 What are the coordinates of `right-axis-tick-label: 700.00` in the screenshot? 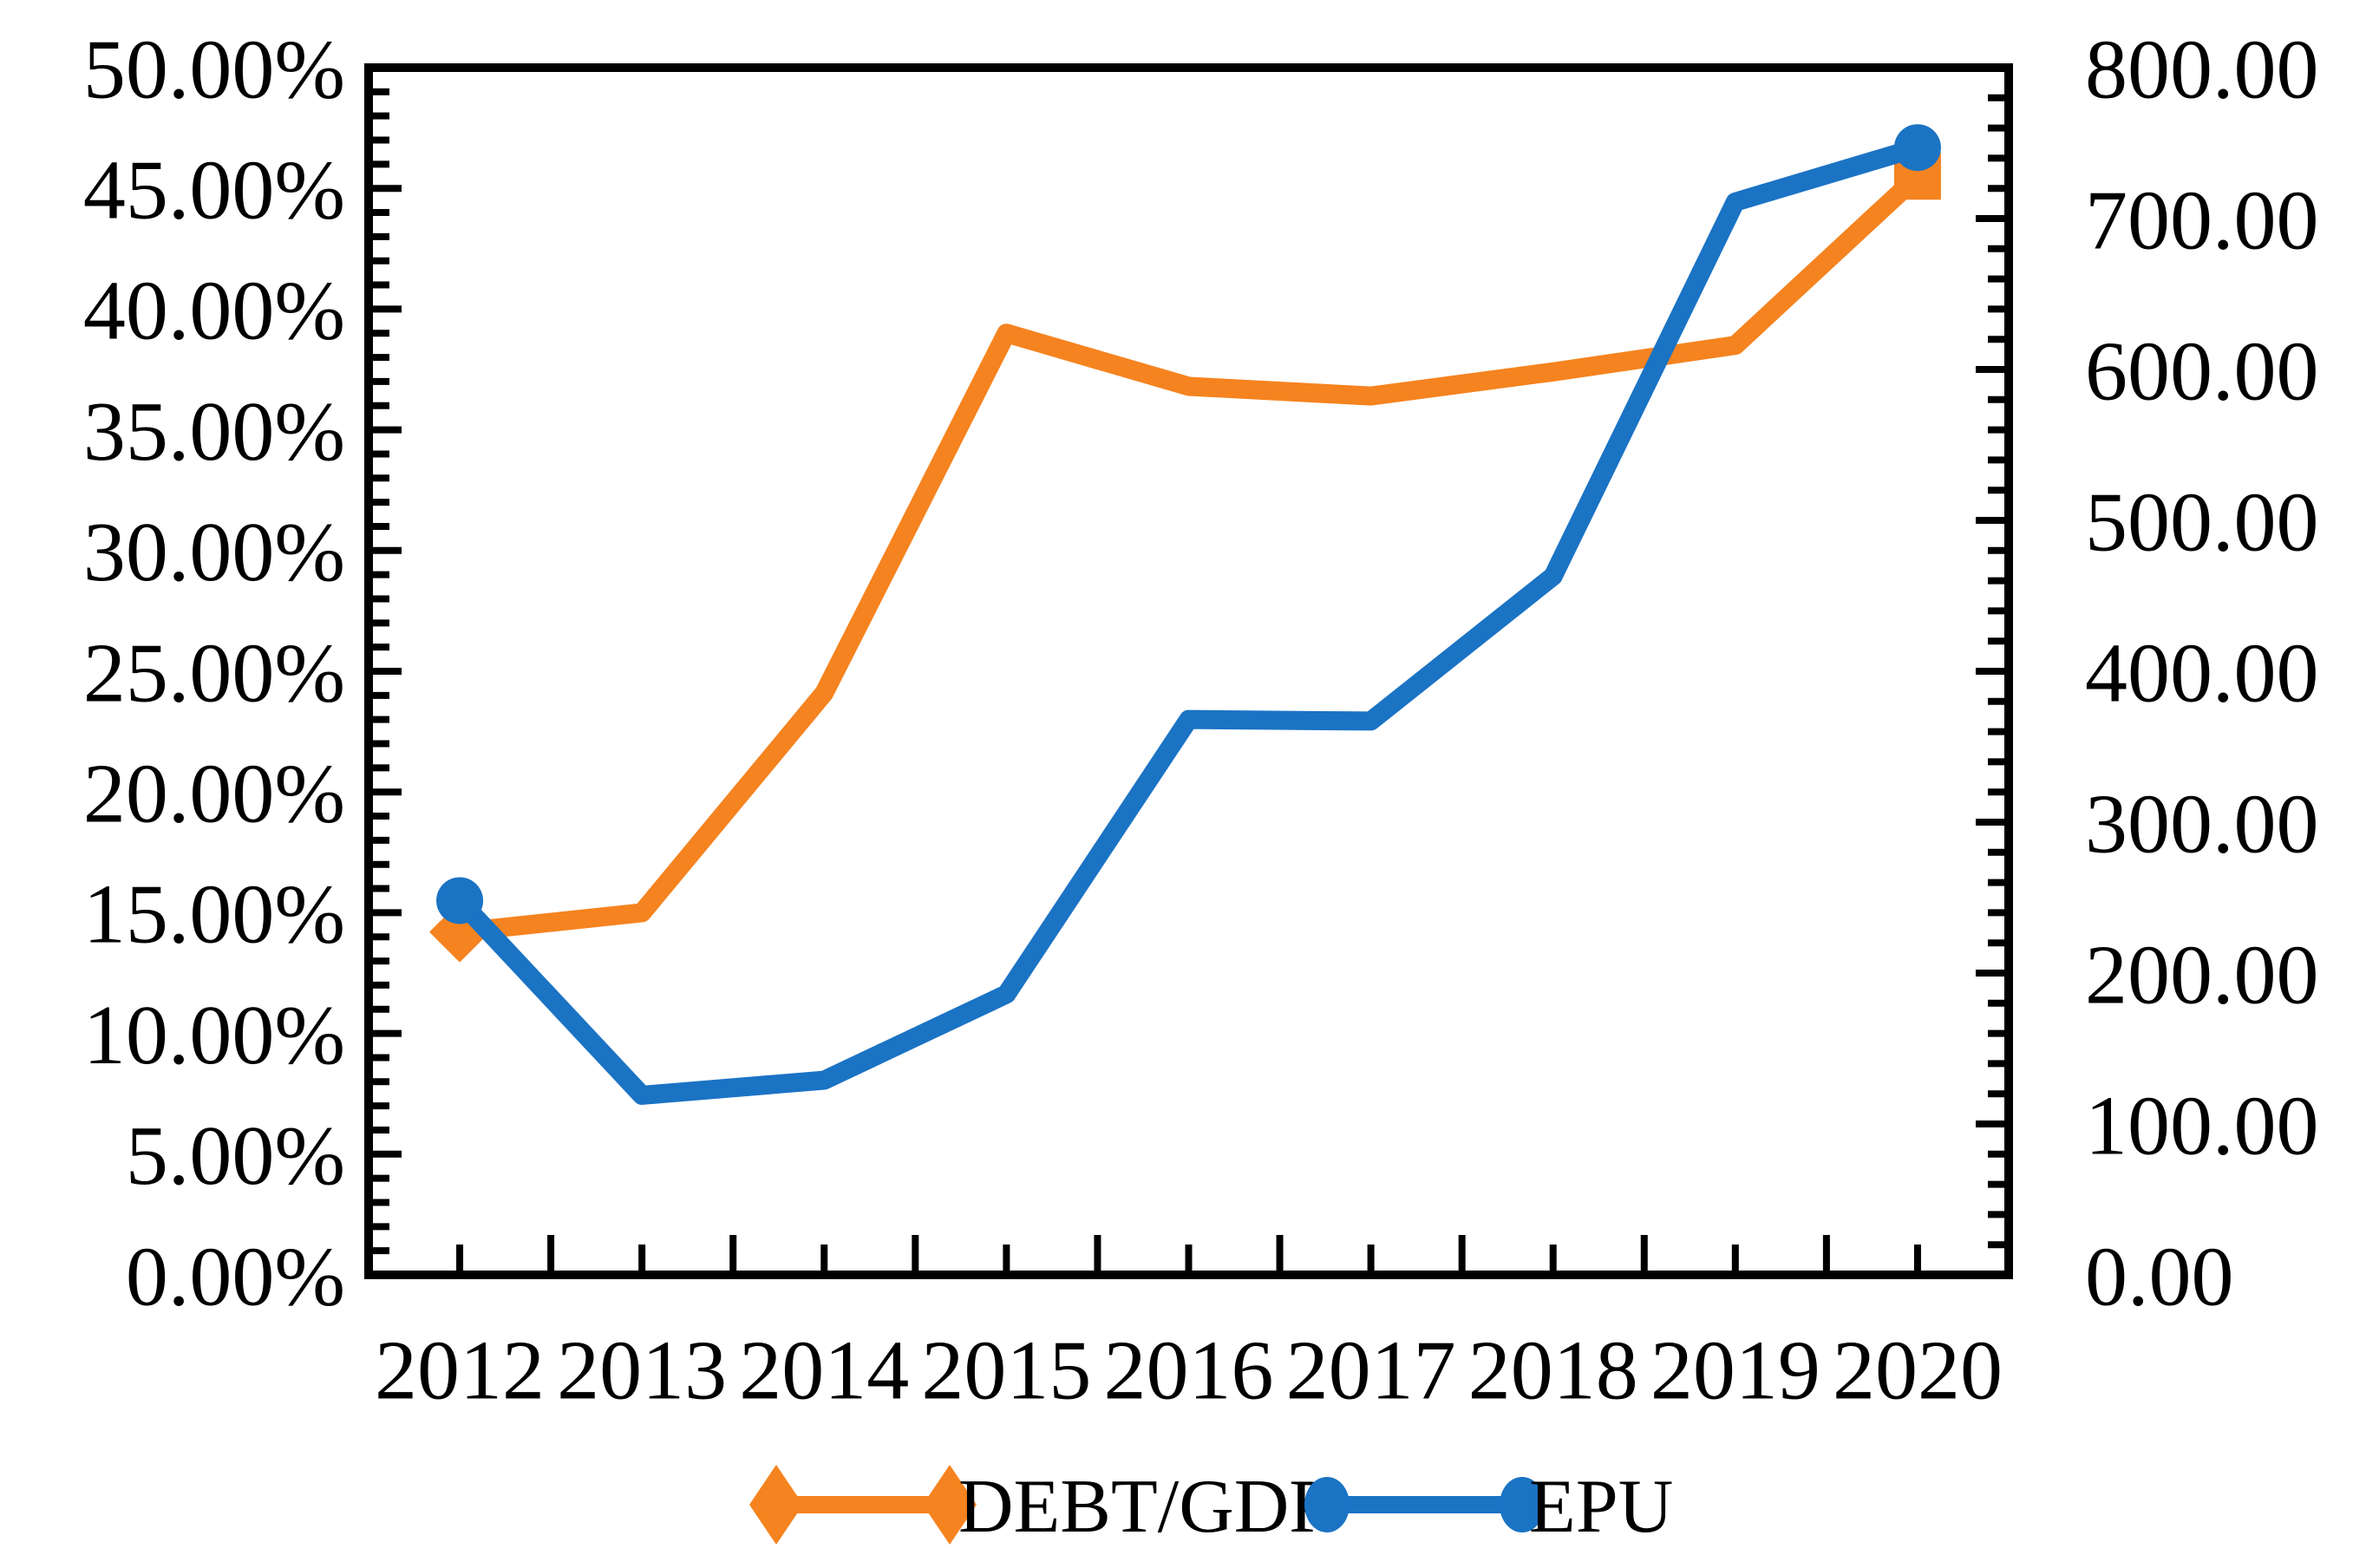 It's located at (2202, 220).